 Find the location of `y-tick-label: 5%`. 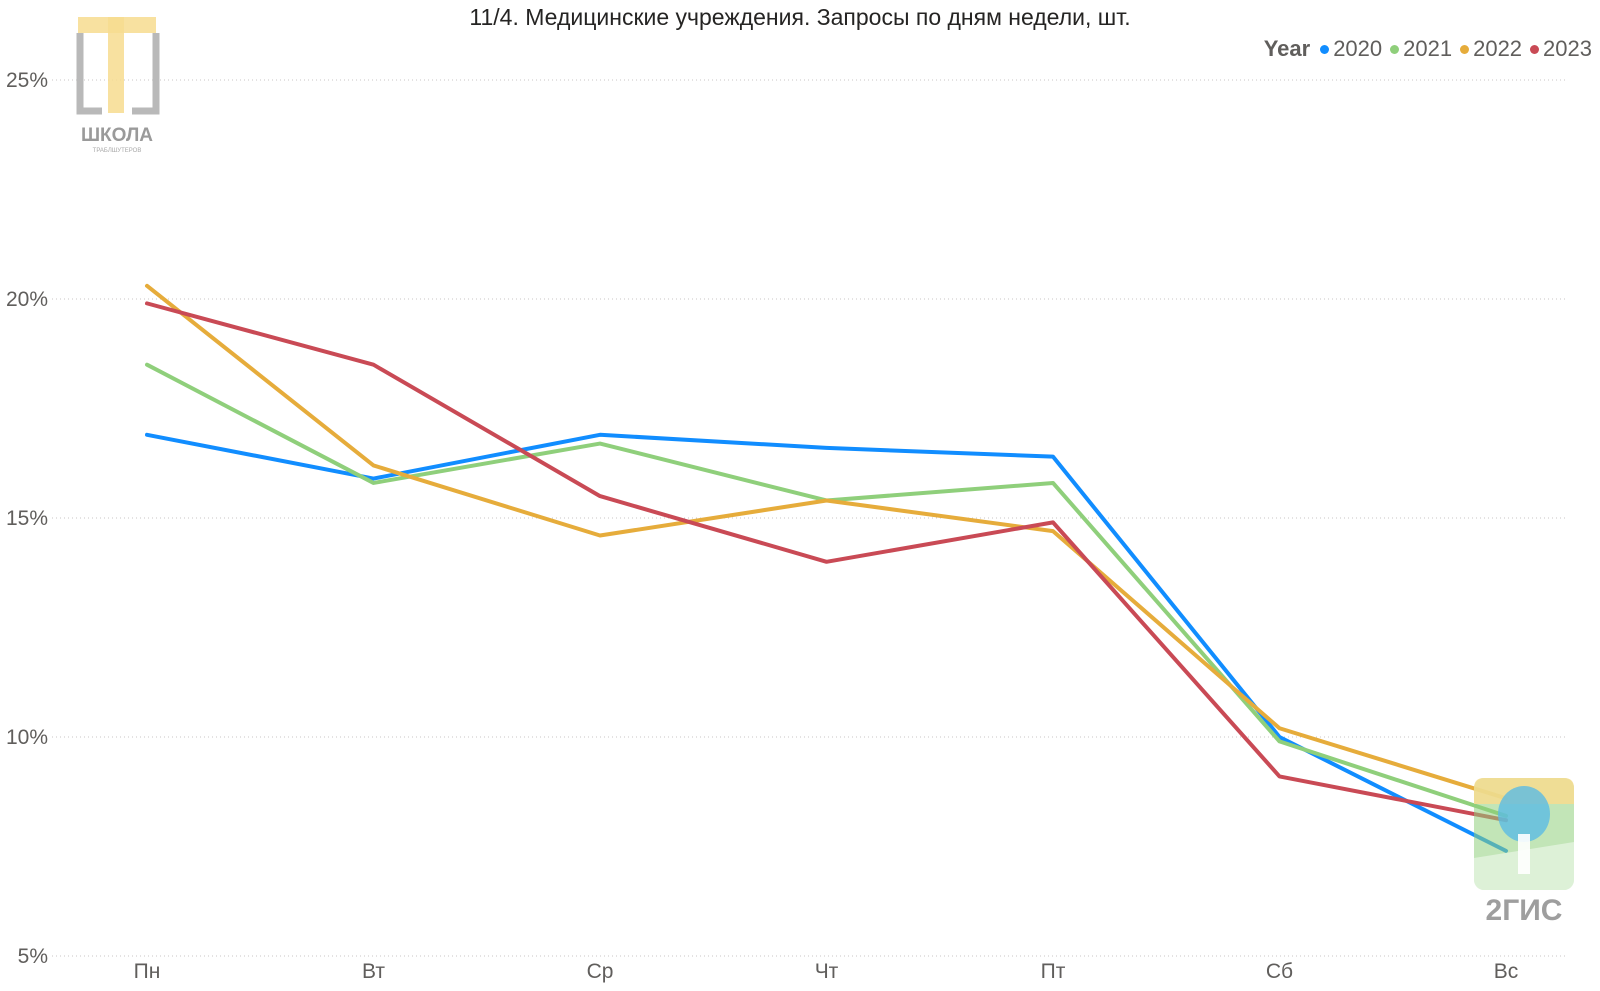

y-tick-label: 5% is located at coordinates (33, 956).